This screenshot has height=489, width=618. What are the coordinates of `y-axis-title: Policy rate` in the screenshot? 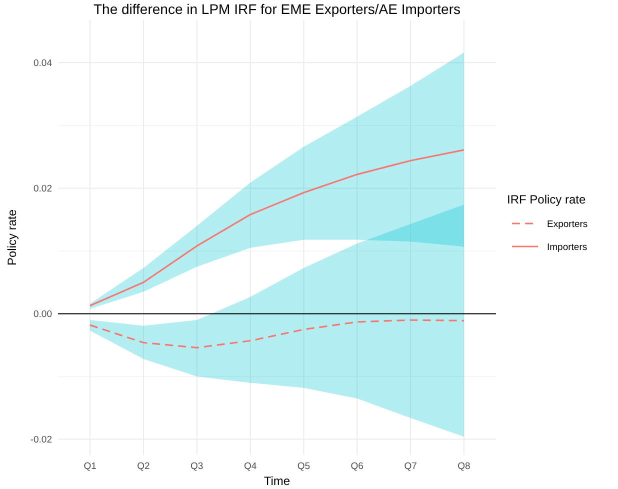 It's located at (12, 237).